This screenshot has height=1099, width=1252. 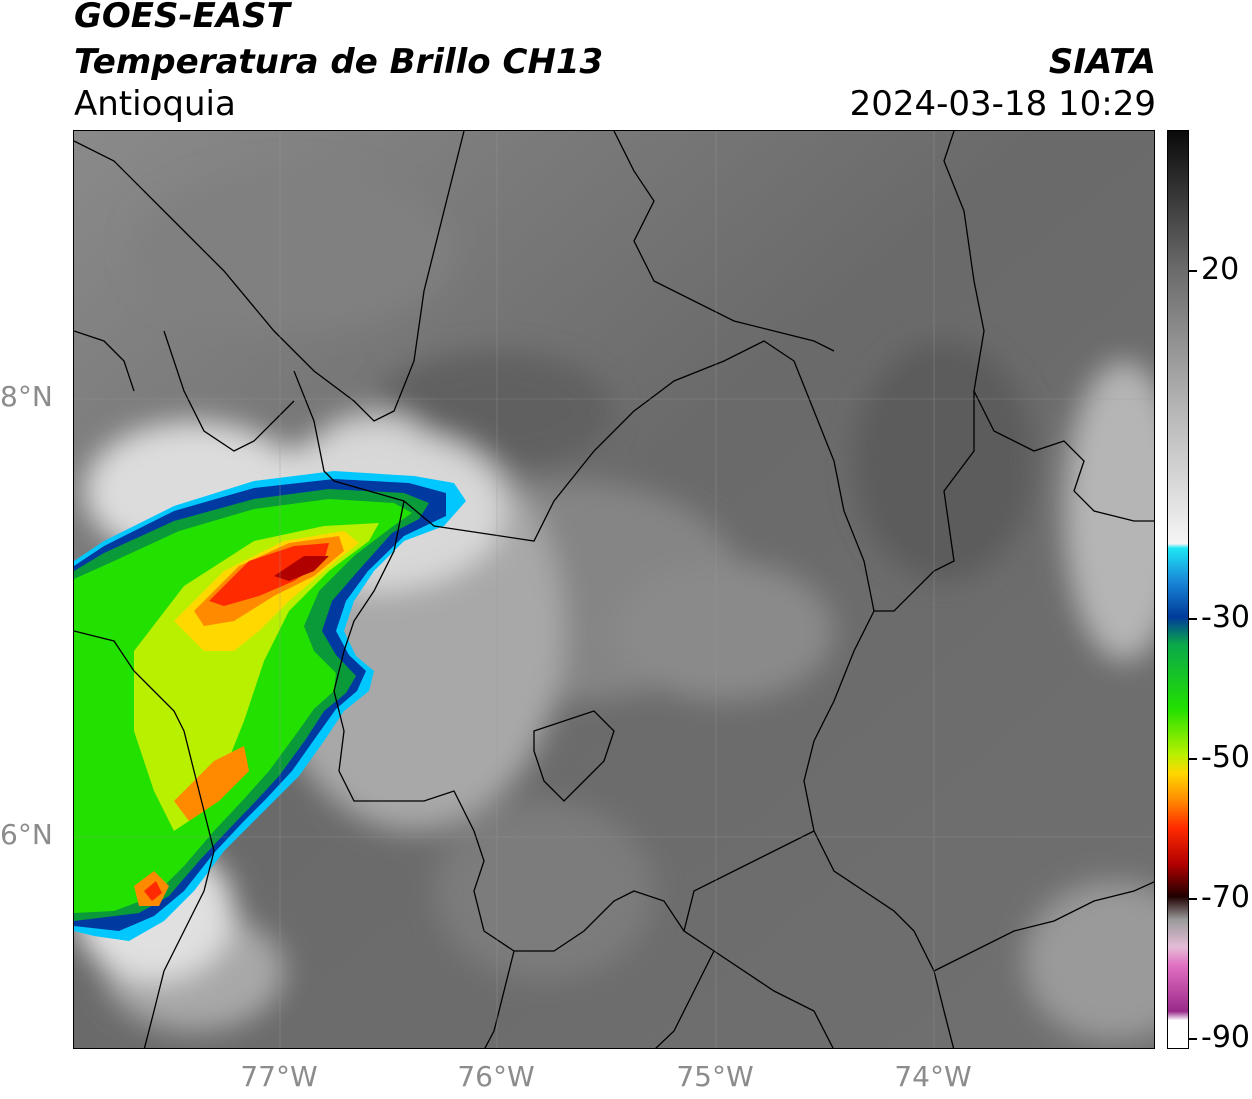 What do you see at coordinates (715, 1076) in the screenshot?
I see `lon-label-75w: 75°W` at bounding box center [715, 1076].